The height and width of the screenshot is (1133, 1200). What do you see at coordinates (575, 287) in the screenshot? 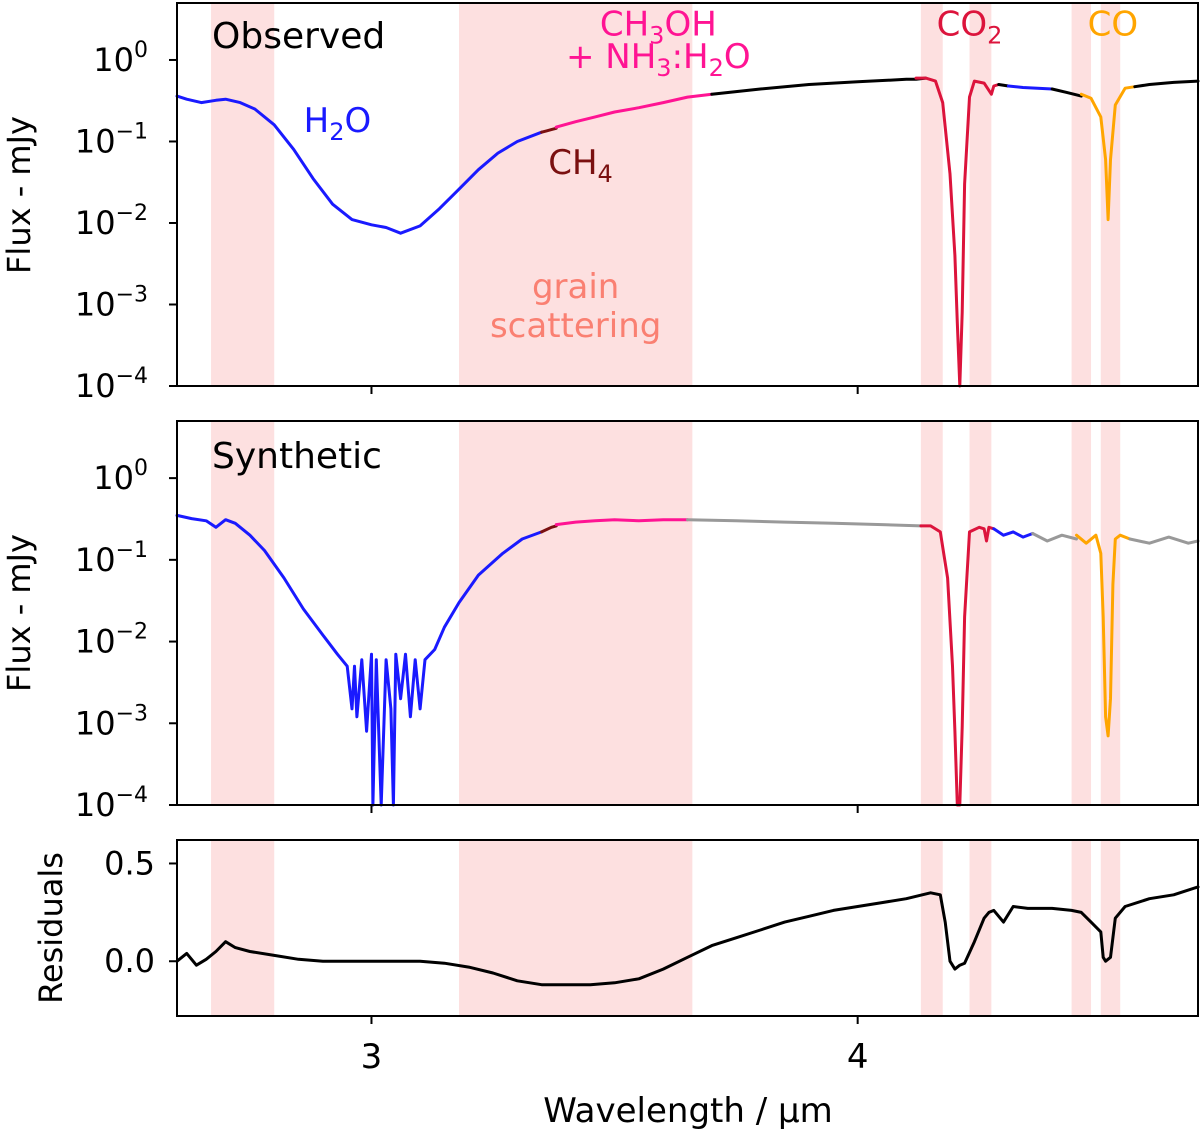
I see `annotation-grain: grain` at bounding box center [575, 287].